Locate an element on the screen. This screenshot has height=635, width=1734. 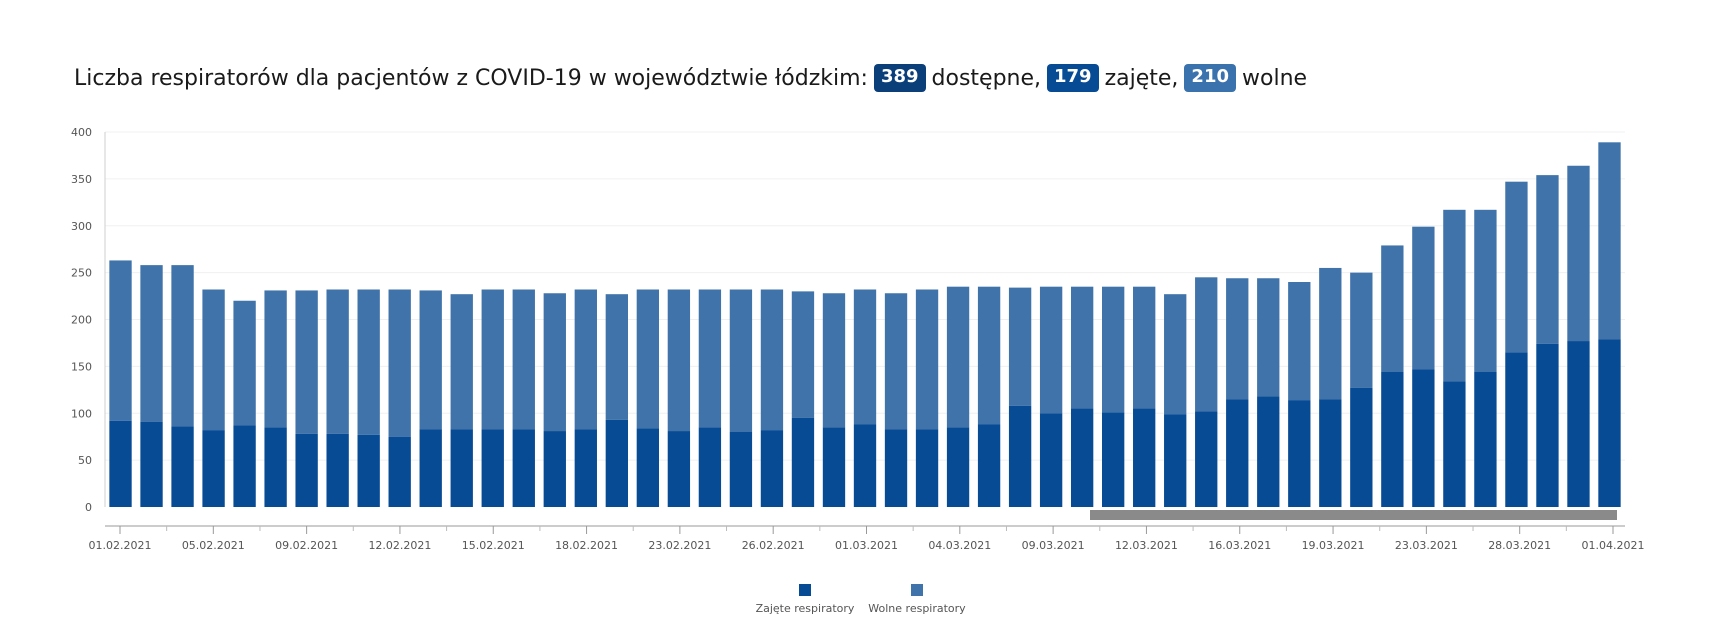
legend-item-occupied: Zajęte respiratory is located at coordinates (805, 599).